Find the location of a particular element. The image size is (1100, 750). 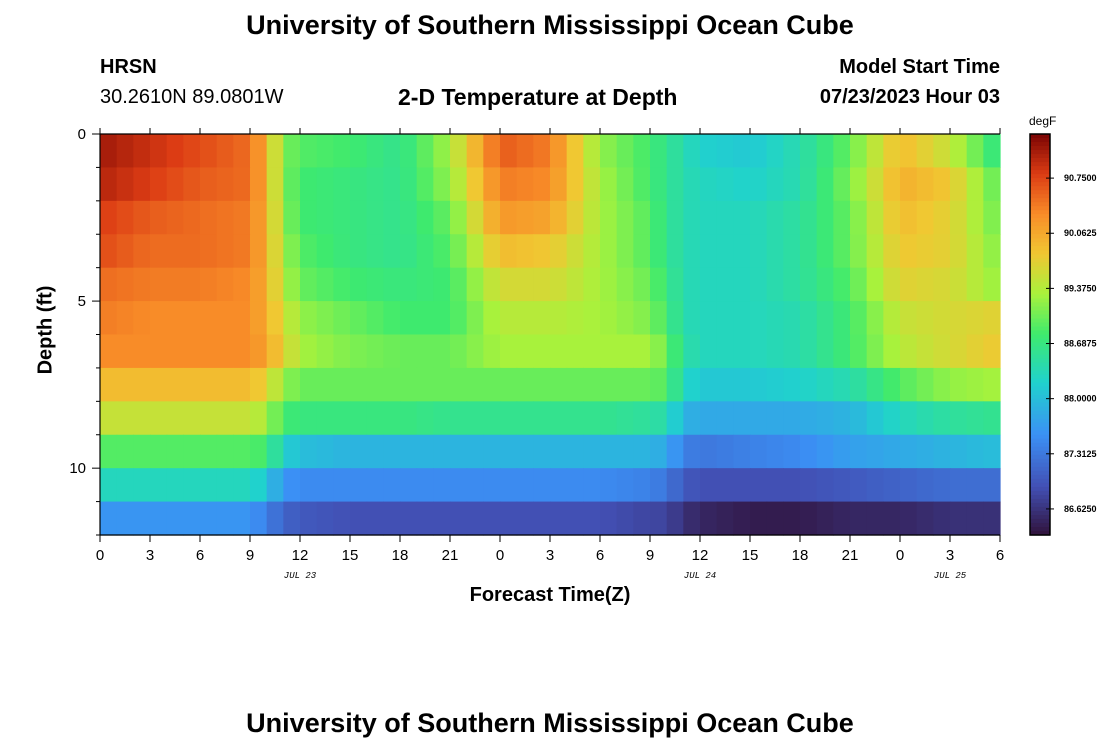

chart-subtitle: 2-D Temperature at Depth is located at coordinates (538, 97).